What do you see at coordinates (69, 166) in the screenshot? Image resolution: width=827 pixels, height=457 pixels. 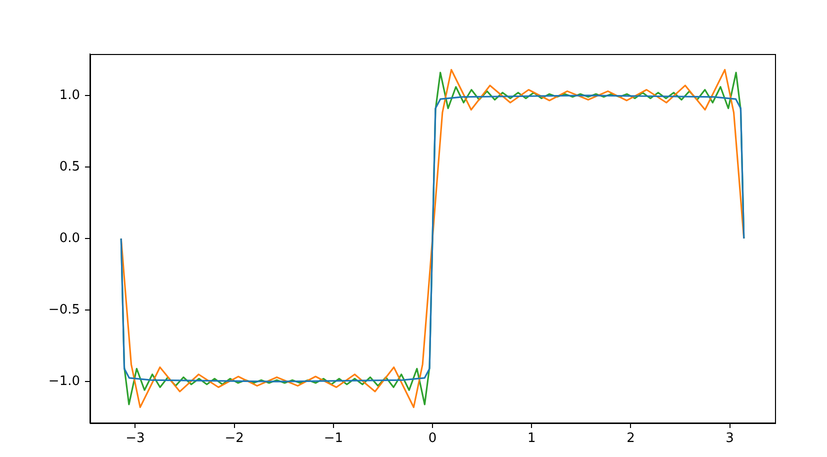 I see `y-tick-label: 0.5` at bounding box center [69, 166].